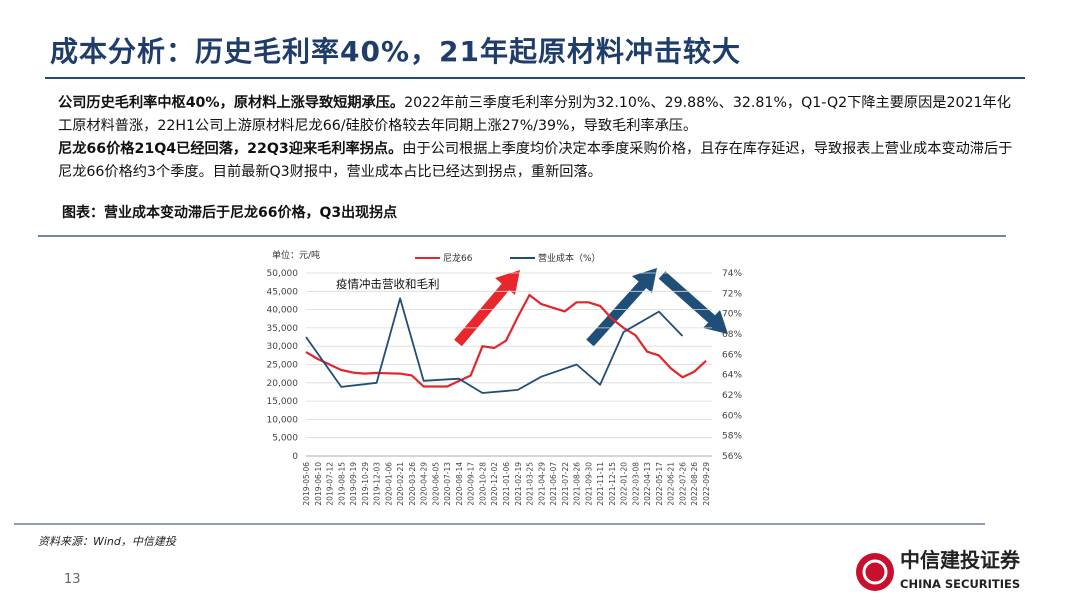 This screenshot has height=608, width=1080. Describe the element at coordinates (400, 484) in the screenshot. I see `x-tick-label: 2020-02-21` at that location.